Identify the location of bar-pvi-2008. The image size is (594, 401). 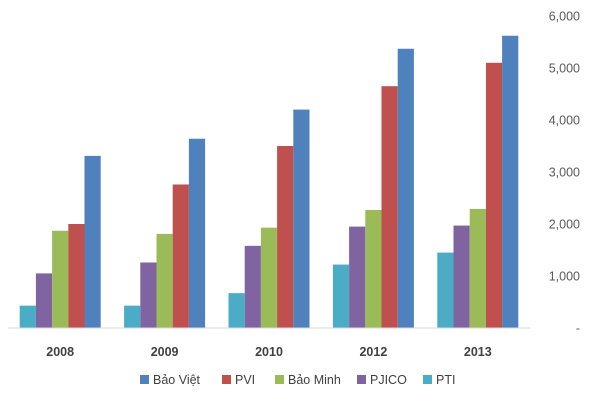
(76, 276).